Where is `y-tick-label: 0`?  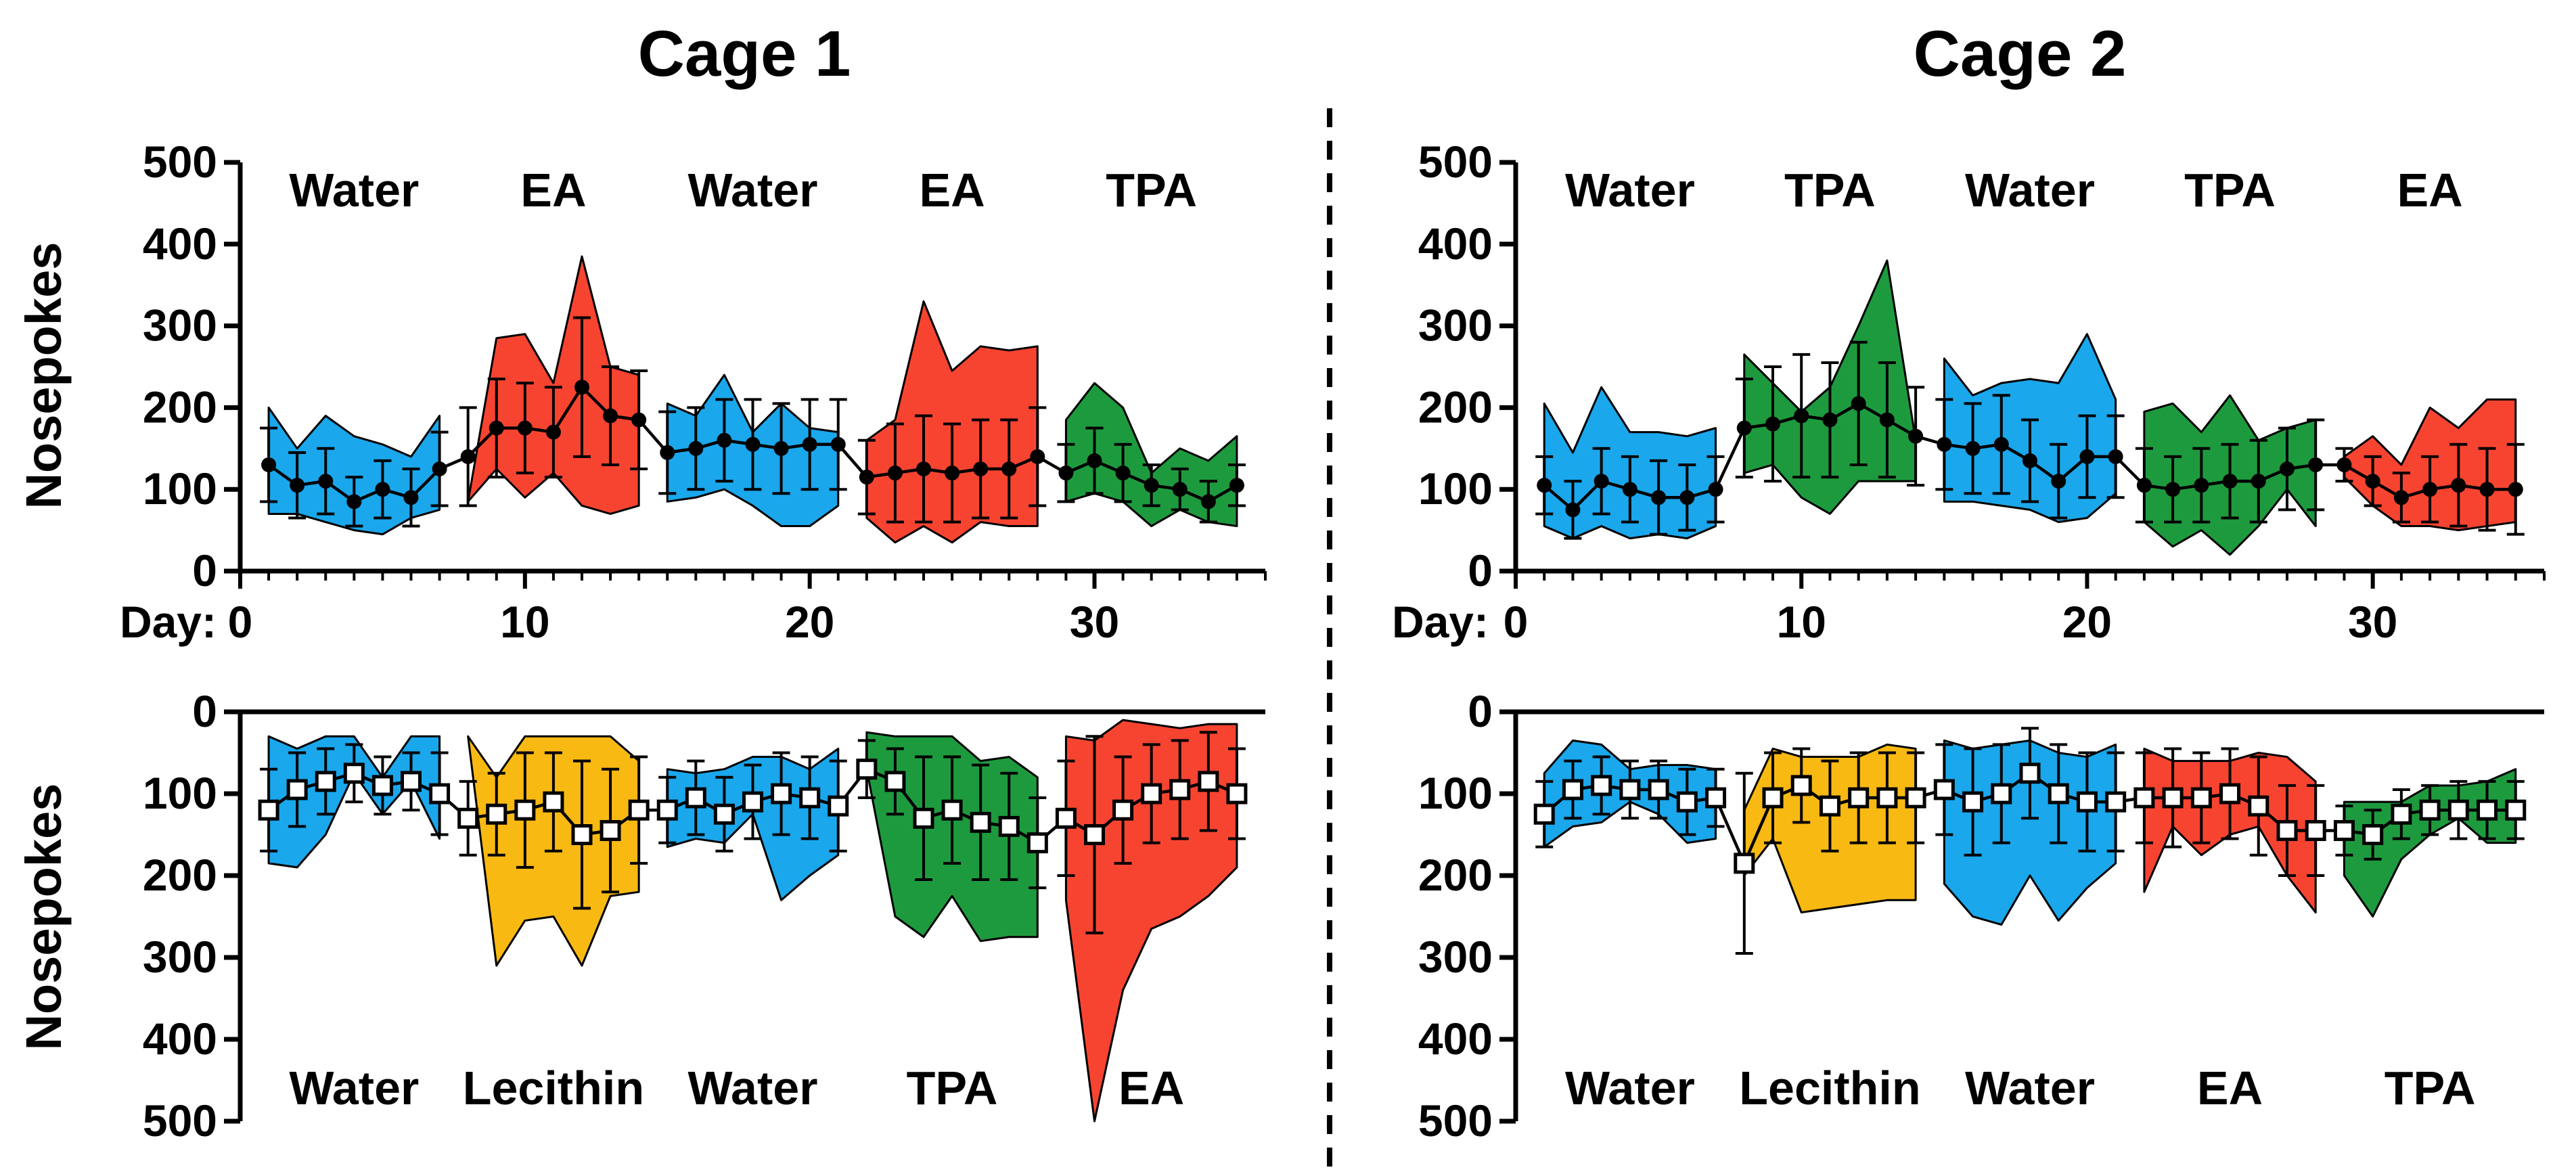
y-tick-label: 0 is located at coordinates (205, 711).